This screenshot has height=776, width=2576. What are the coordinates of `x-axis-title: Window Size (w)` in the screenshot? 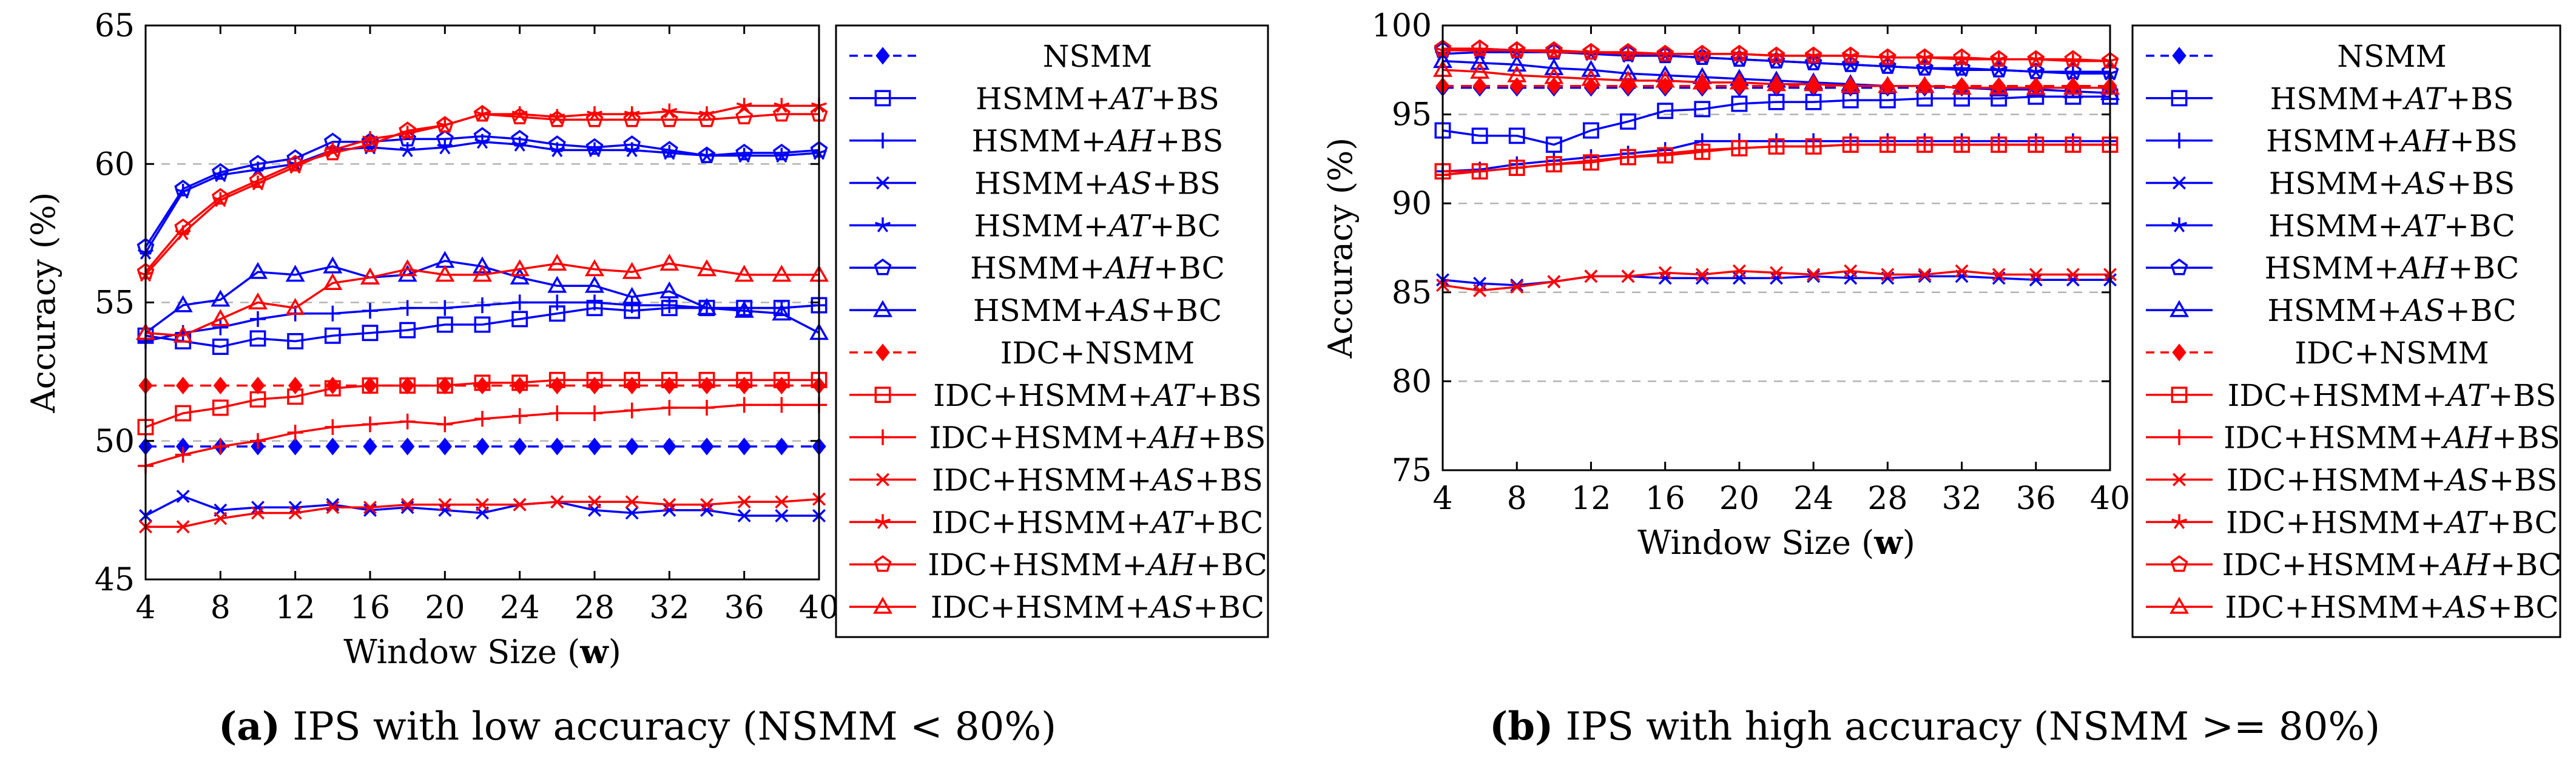 It's located at (1776, 542).